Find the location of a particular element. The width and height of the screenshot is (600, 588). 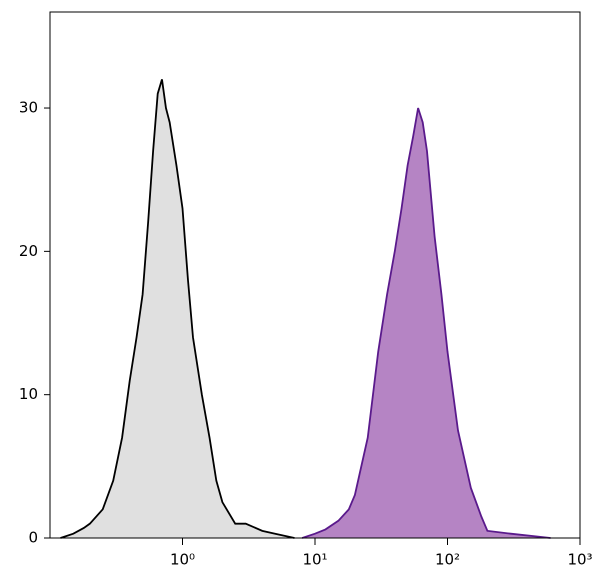

y-tick-label: 10 is located at coordinates (28, 394).